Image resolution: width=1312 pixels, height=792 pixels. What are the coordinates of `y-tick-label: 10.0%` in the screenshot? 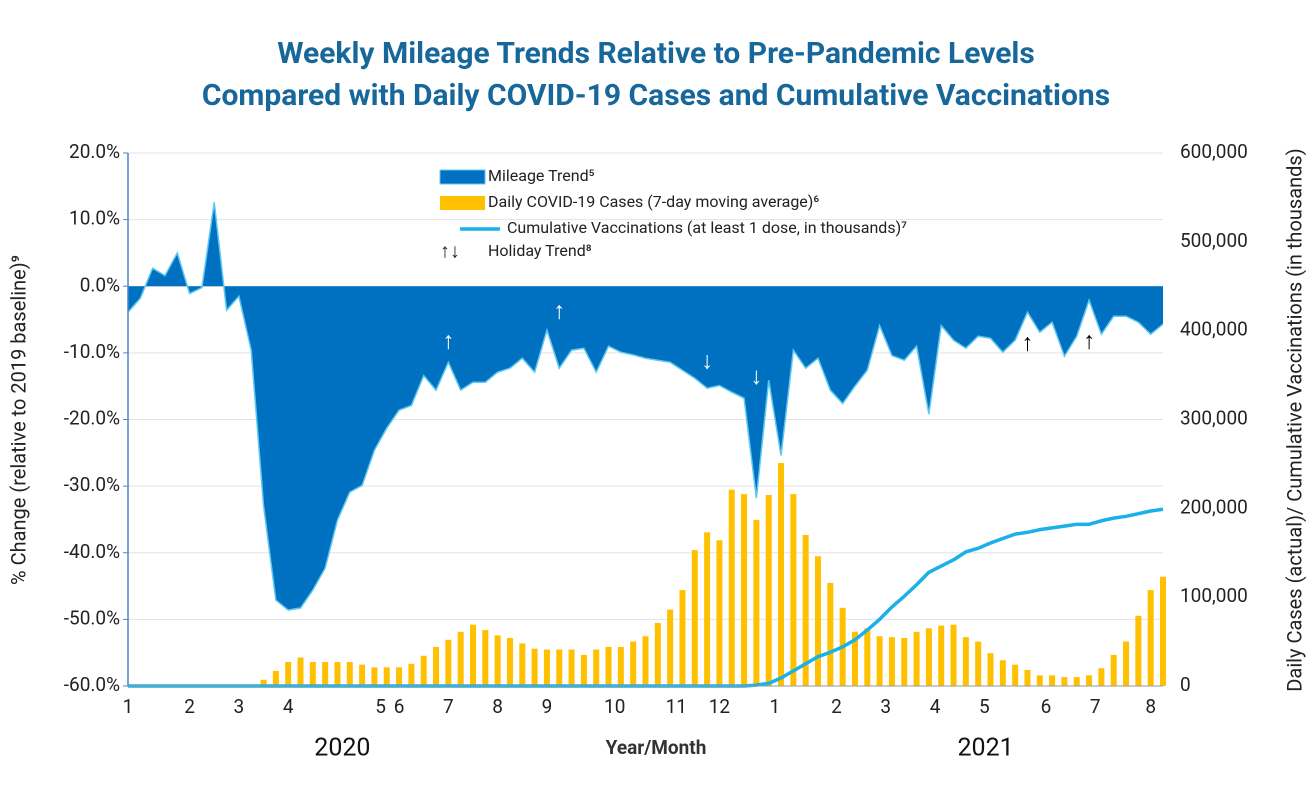 It's located at (94, 218).